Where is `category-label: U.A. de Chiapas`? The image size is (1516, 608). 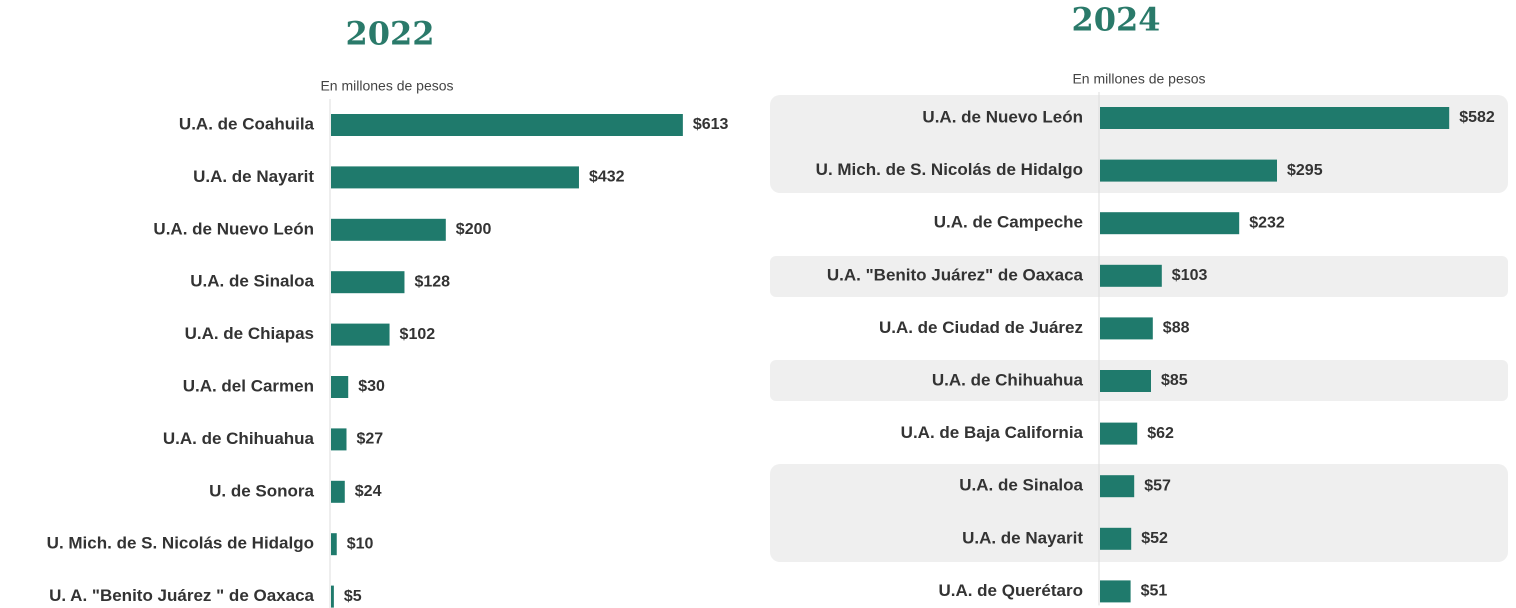
category-label: U.A. de Chiapas is located at coordinates (249, 333).